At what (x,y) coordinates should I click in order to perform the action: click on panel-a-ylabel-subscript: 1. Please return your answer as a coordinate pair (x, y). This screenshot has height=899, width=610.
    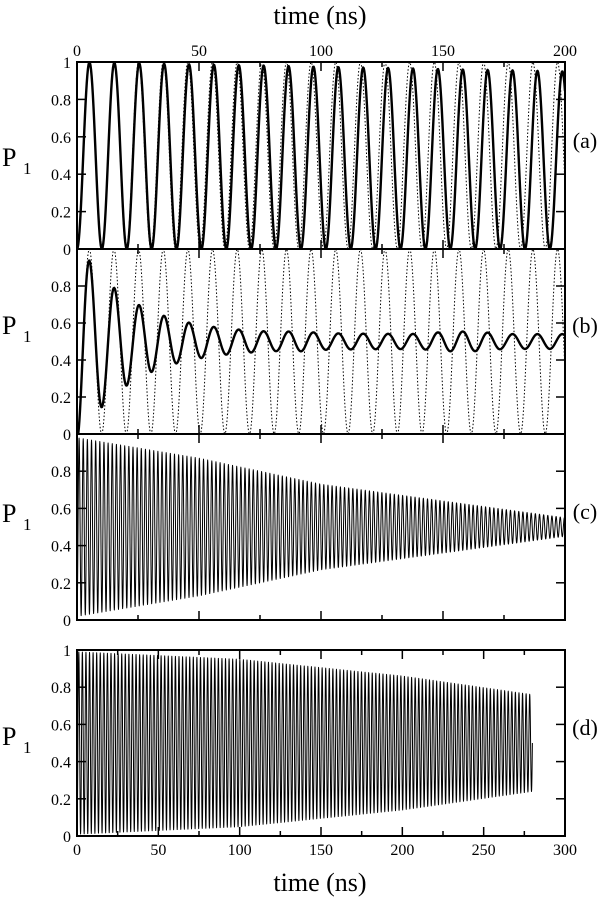
    Looking at the image, I should click on (27, 168).